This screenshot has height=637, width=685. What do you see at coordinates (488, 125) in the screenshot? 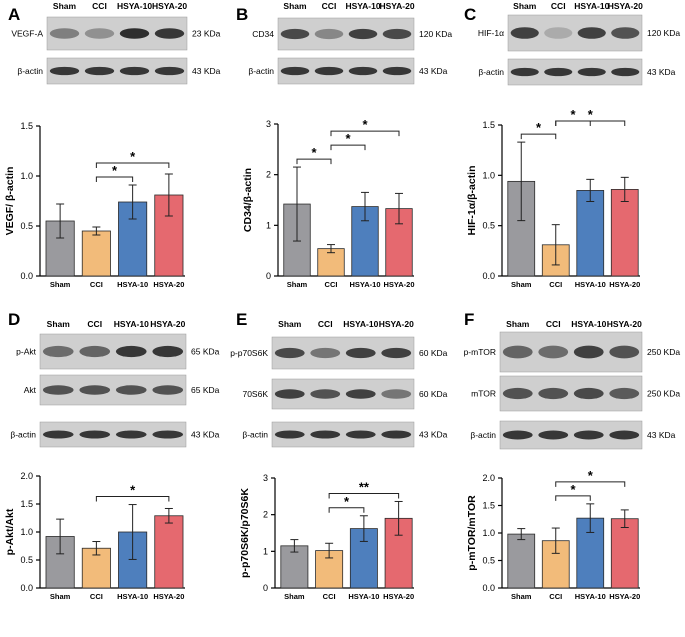
I see `y-tick-label: 1.5` at bounding box center [488, 125].